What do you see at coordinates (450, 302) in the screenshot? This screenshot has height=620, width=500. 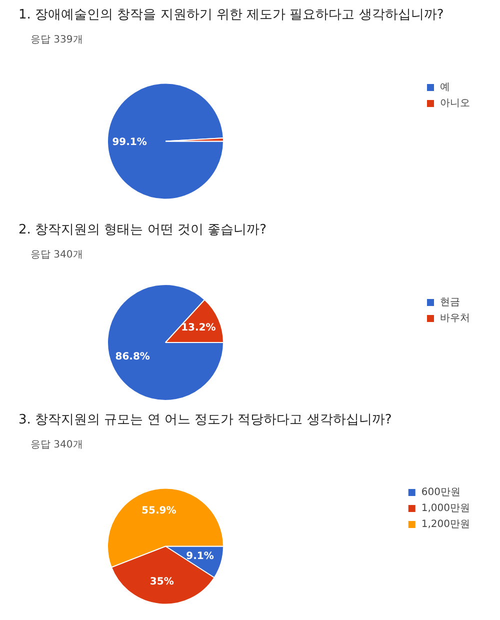 I see `legend-label: 현금` at bounding box center [450, 302].